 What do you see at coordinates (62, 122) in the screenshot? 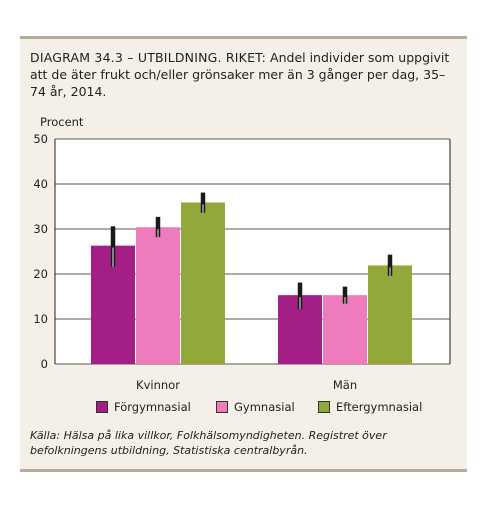
I see `y-axis-label: Procent` at bounding box center [62, 122].